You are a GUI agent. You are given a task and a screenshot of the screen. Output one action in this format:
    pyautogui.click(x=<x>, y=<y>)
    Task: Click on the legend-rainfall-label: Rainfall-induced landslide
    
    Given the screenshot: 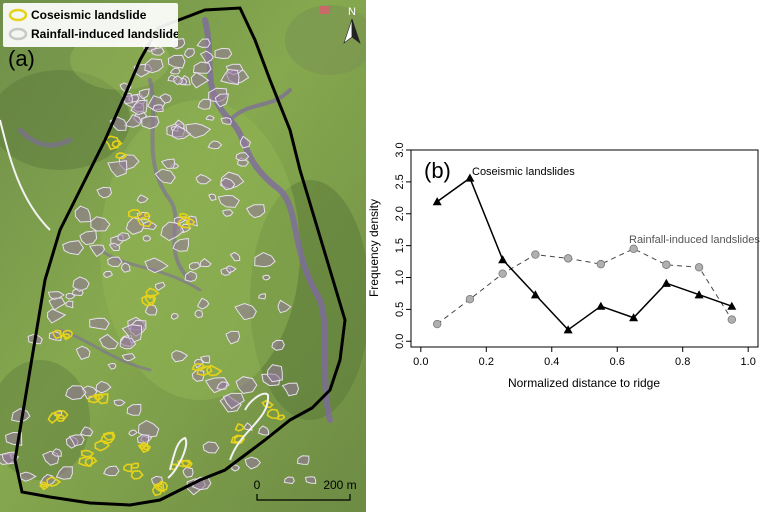 What is the action you would take?
    pyautogui.click(x=104, y=34)
    